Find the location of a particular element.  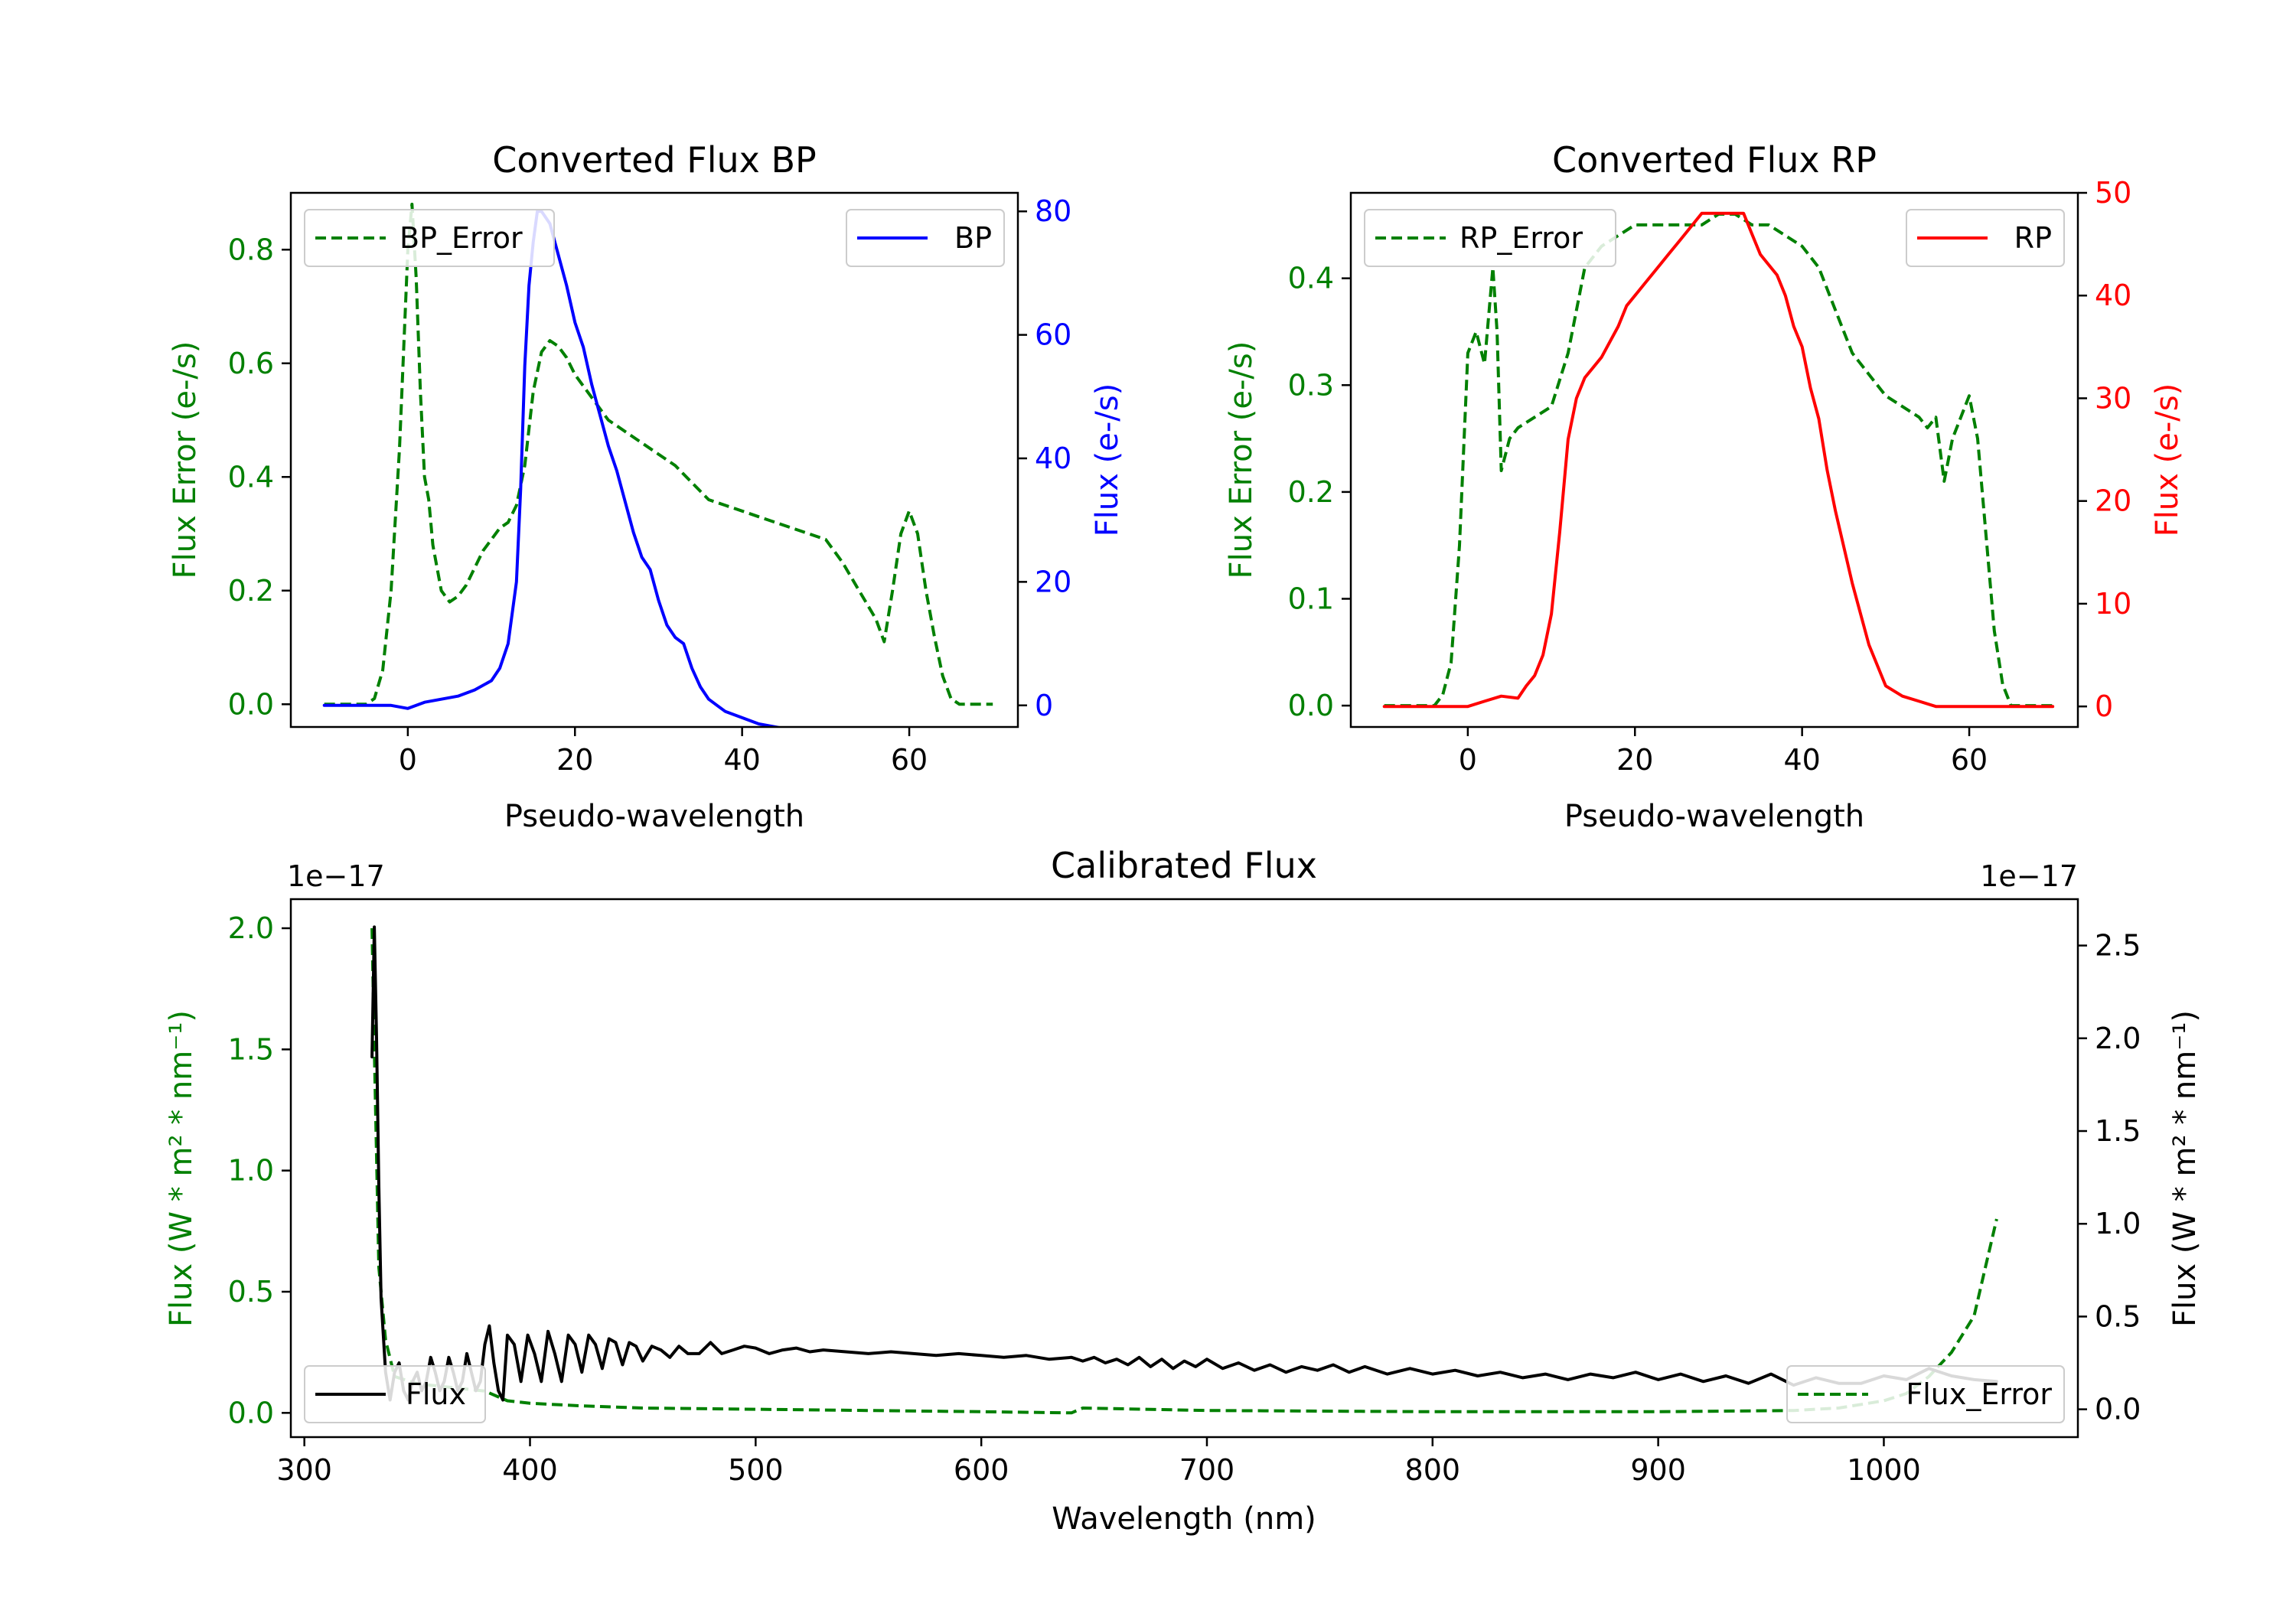

rp-series-rp-error is located at coordinates (1718, 460).